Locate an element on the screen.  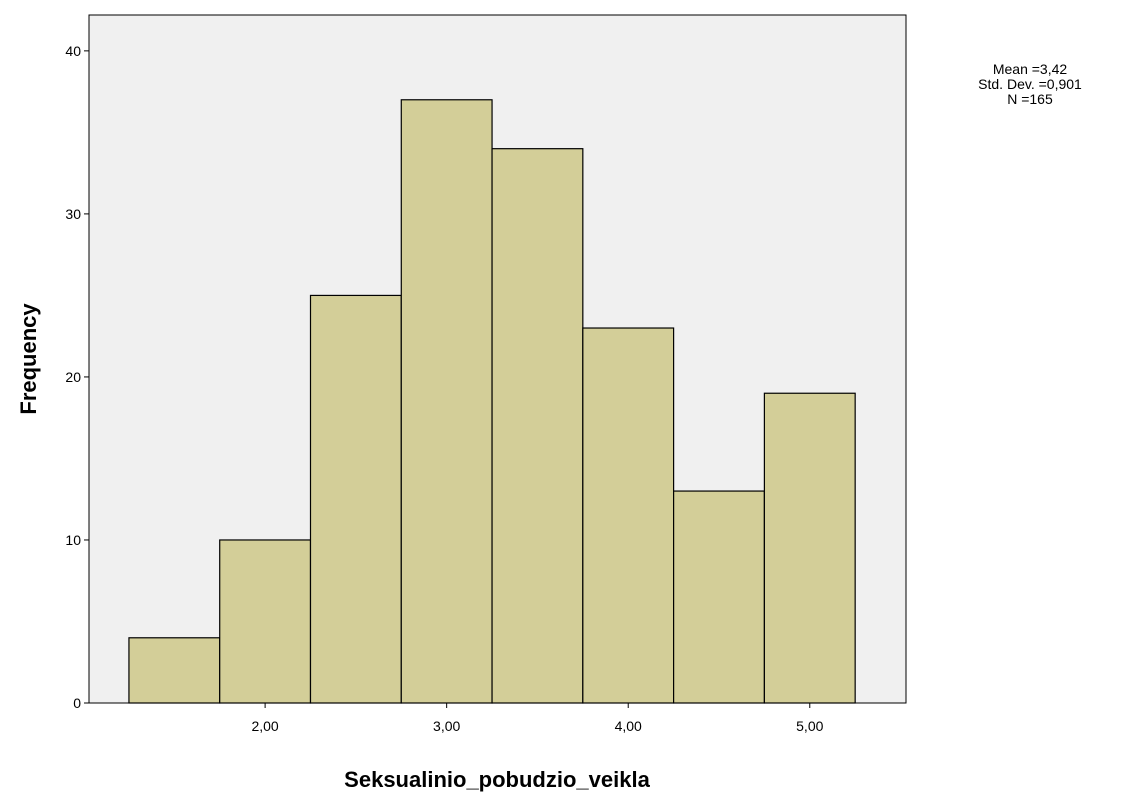
stats-mean: Mean =3,42 is located at coordinates (1030, 69).